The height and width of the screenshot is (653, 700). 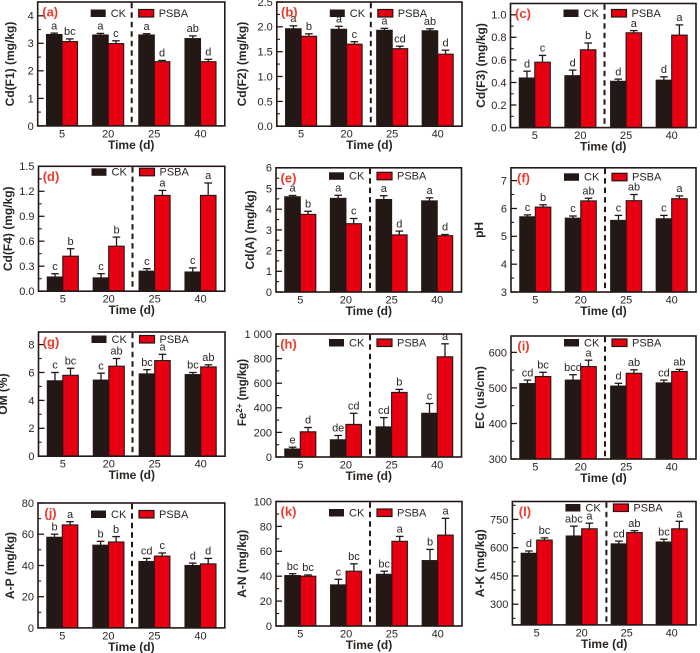 I want to click on svg-text: 1, so click(x=31, y=99).